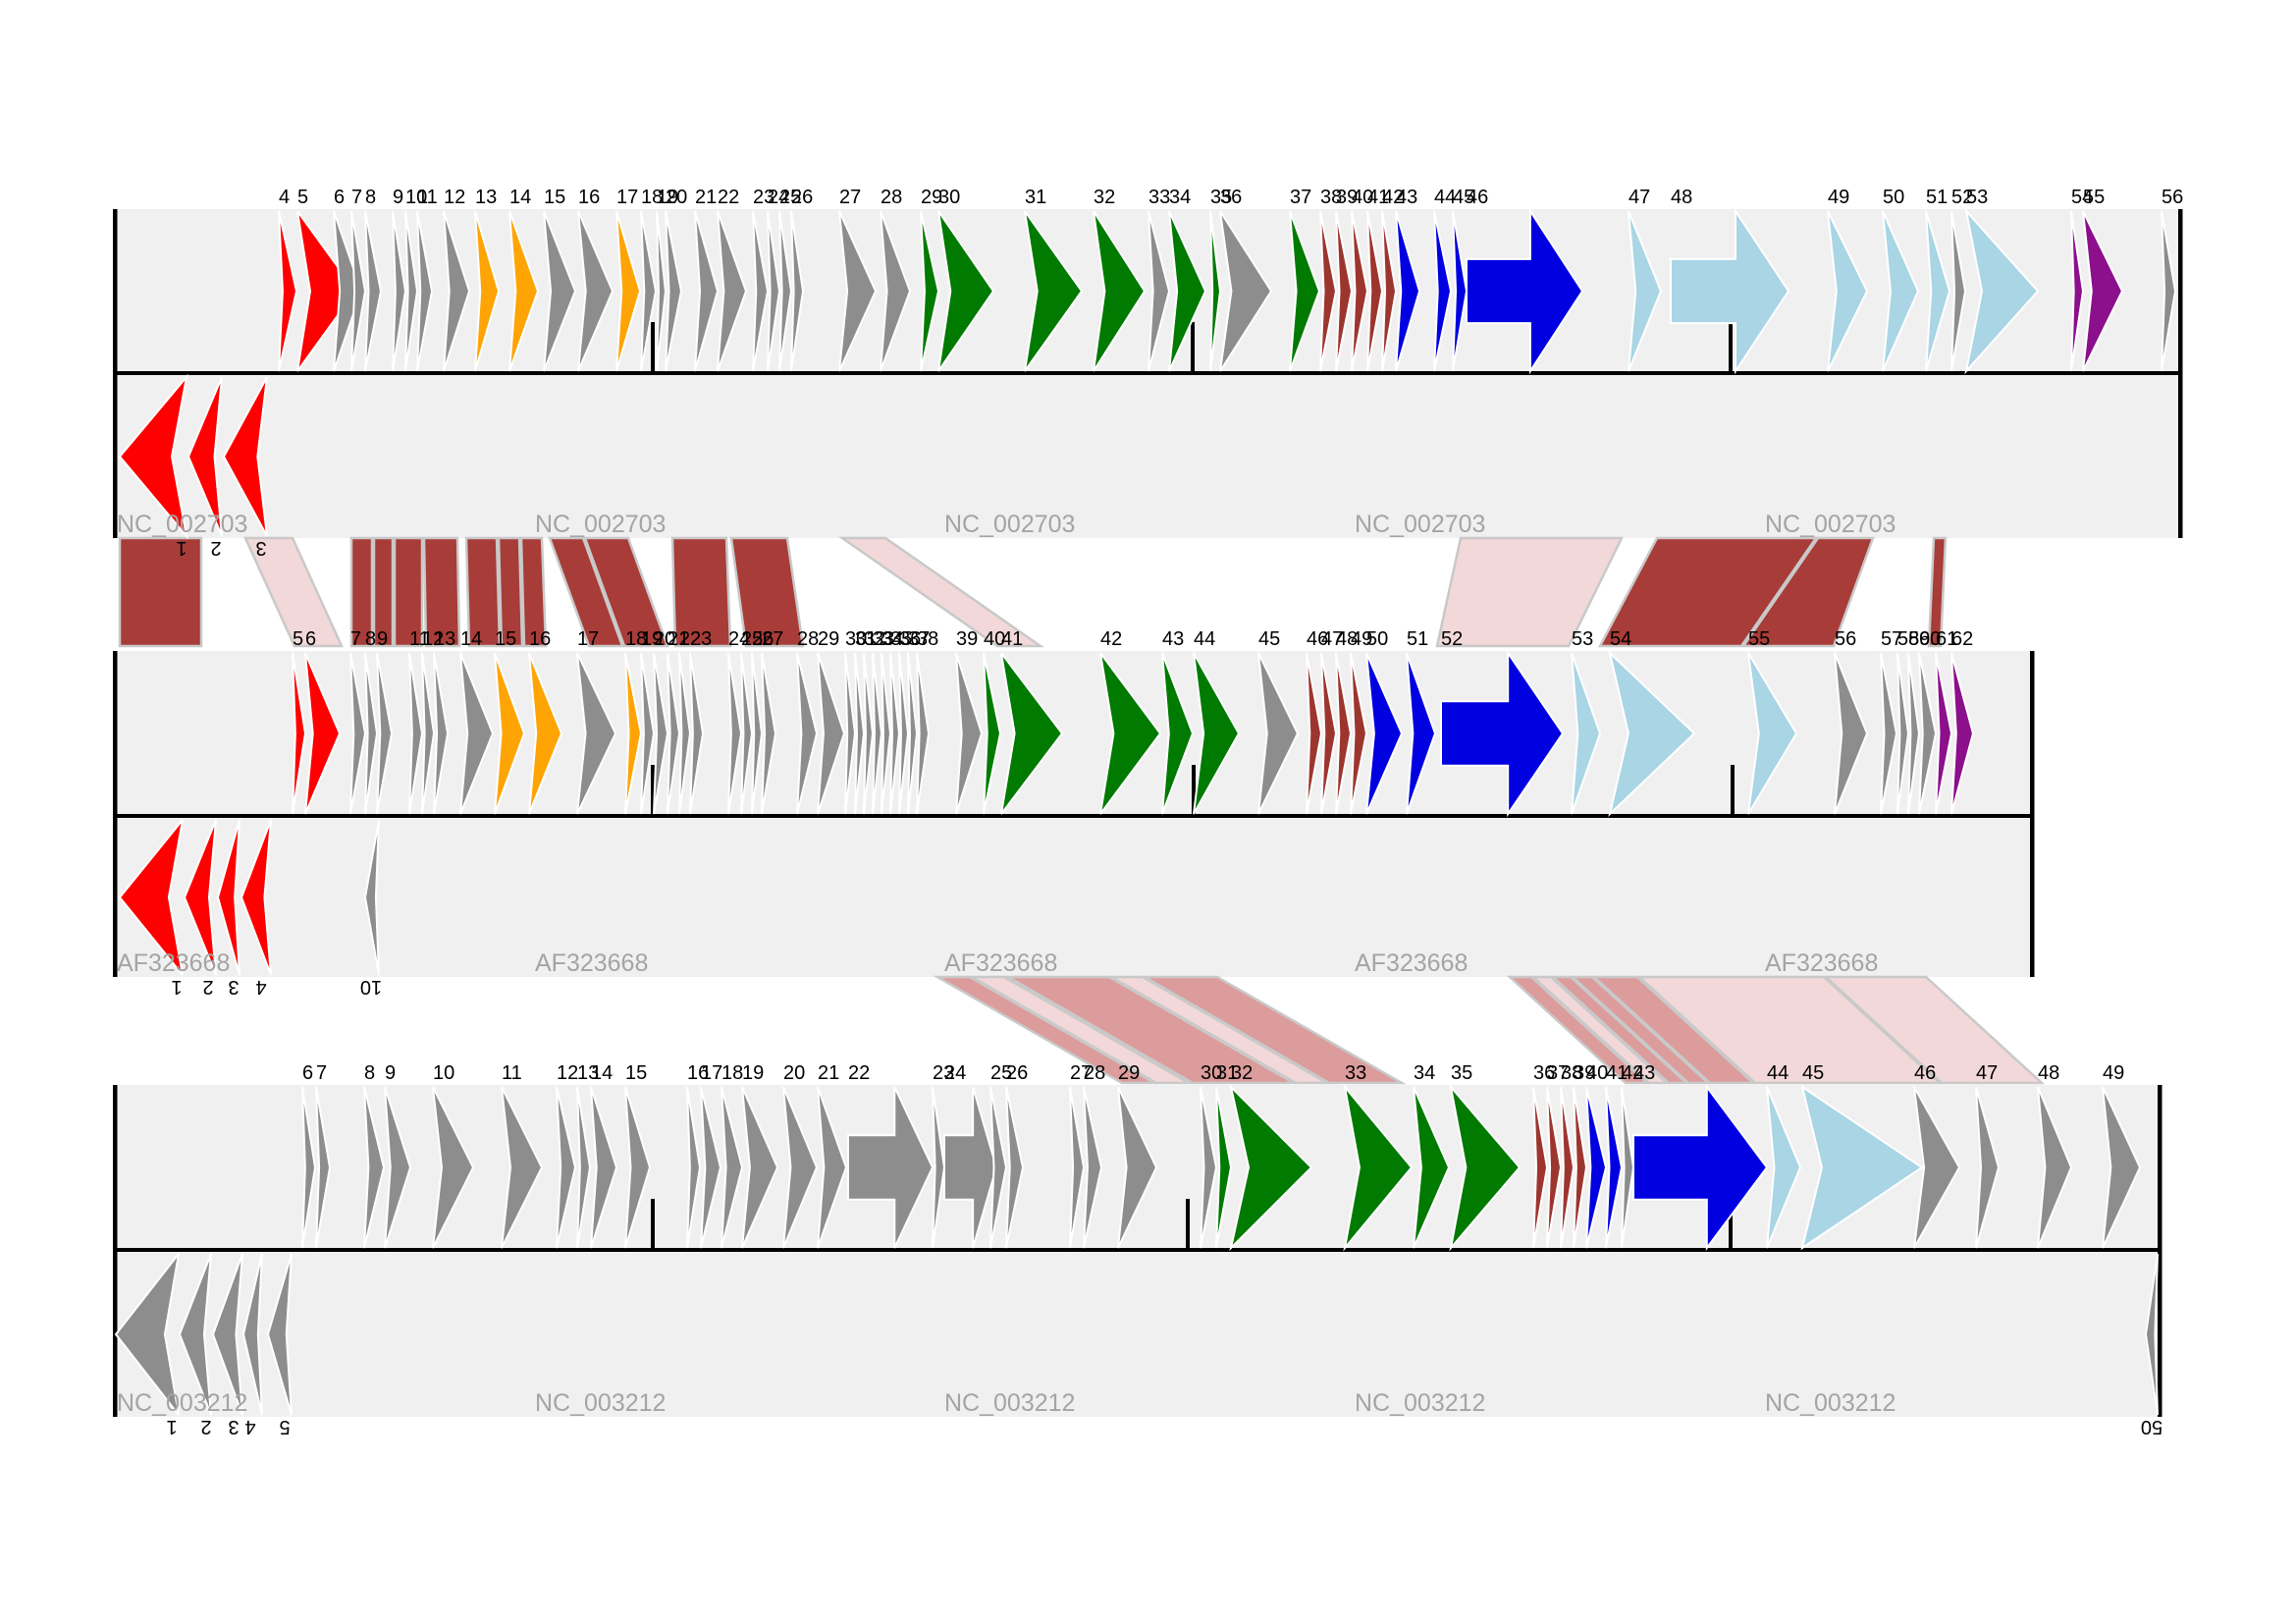 Image resolution: width=2296 pixels, height=1624 pixels. What do you see at coordinates (147, 1334) in the screenshot?
I see `gene-arrow-bottom-1-rev` at bounding box center [147, 1334].